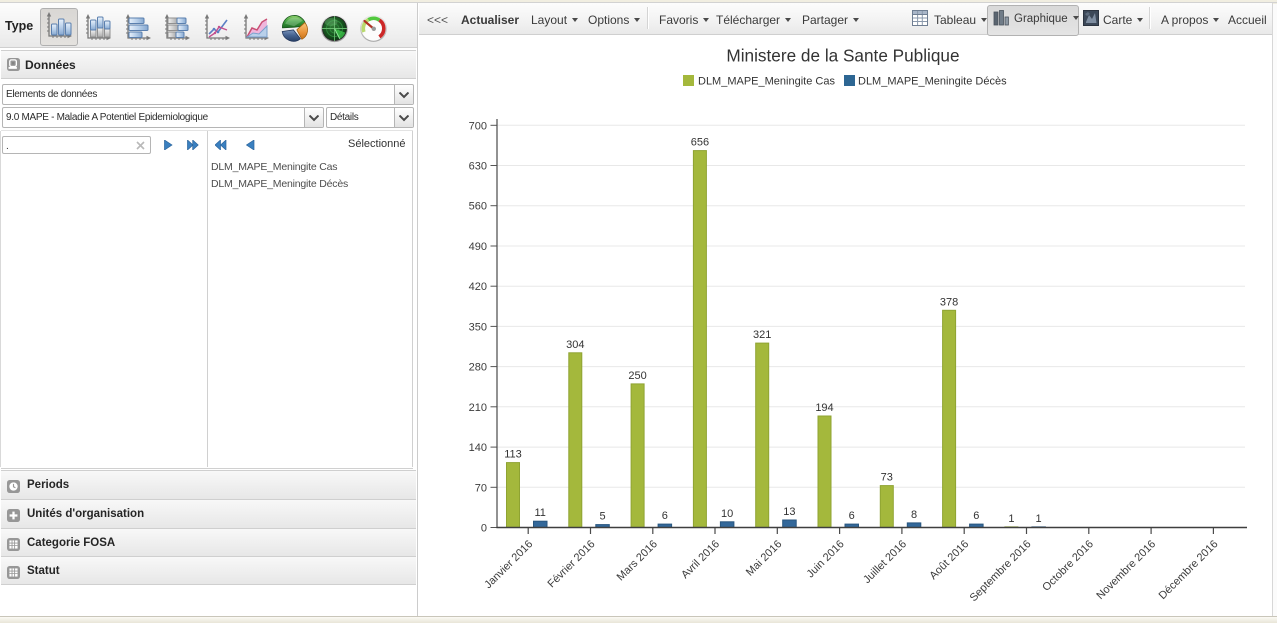  I want to click on svg-text: 490, so click(478, 247).